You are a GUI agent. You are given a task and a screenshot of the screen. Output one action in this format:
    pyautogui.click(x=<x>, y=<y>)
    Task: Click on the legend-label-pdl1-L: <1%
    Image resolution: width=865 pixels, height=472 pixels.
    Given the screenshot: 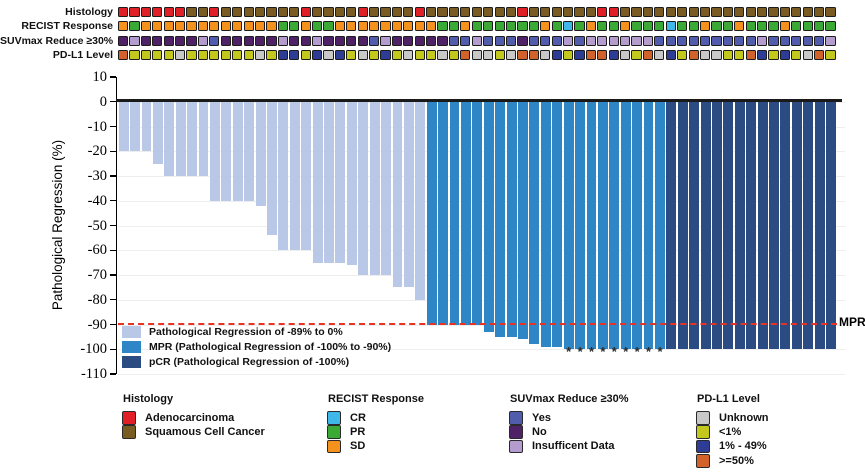 What is the action you would take?
    pyautogui.click(x=730, y=431)
    